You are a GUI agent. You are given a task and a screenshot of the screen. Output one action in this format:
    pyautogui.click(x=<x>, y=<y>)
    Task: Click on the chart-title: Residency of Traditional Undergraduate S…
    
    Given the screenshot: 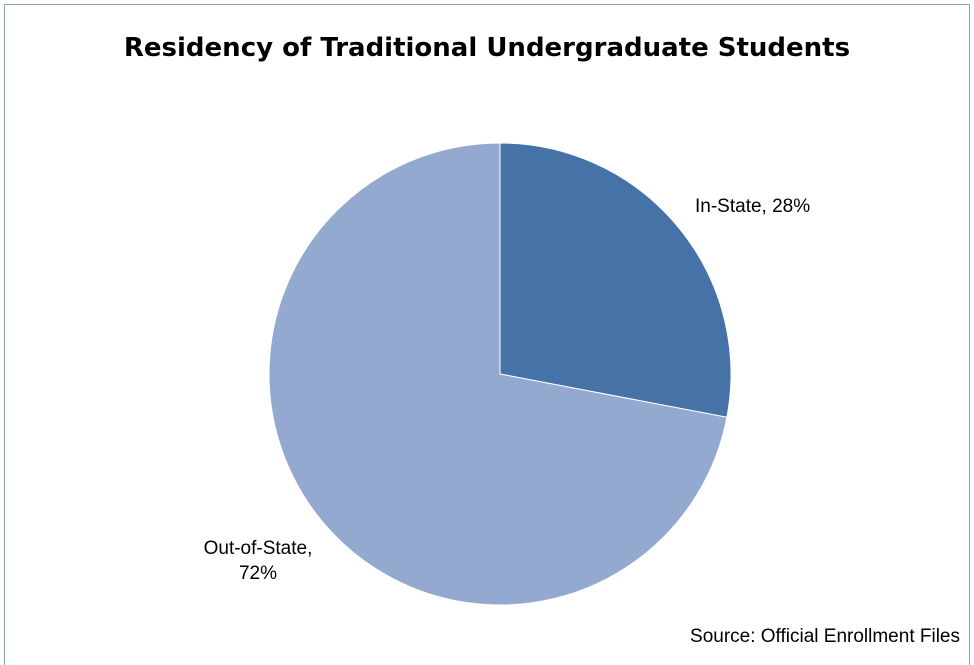 What is the action you would take?
    pyautogui.click(x=487, y=48)
    